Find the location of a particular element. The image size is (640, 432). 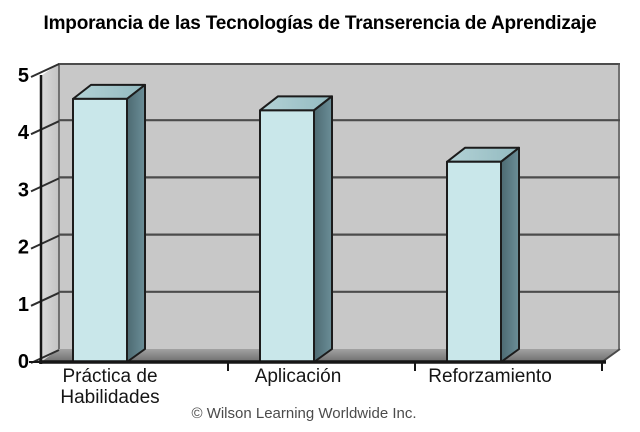

category-label-1: Aplicación is located at coordinates (298, 376).